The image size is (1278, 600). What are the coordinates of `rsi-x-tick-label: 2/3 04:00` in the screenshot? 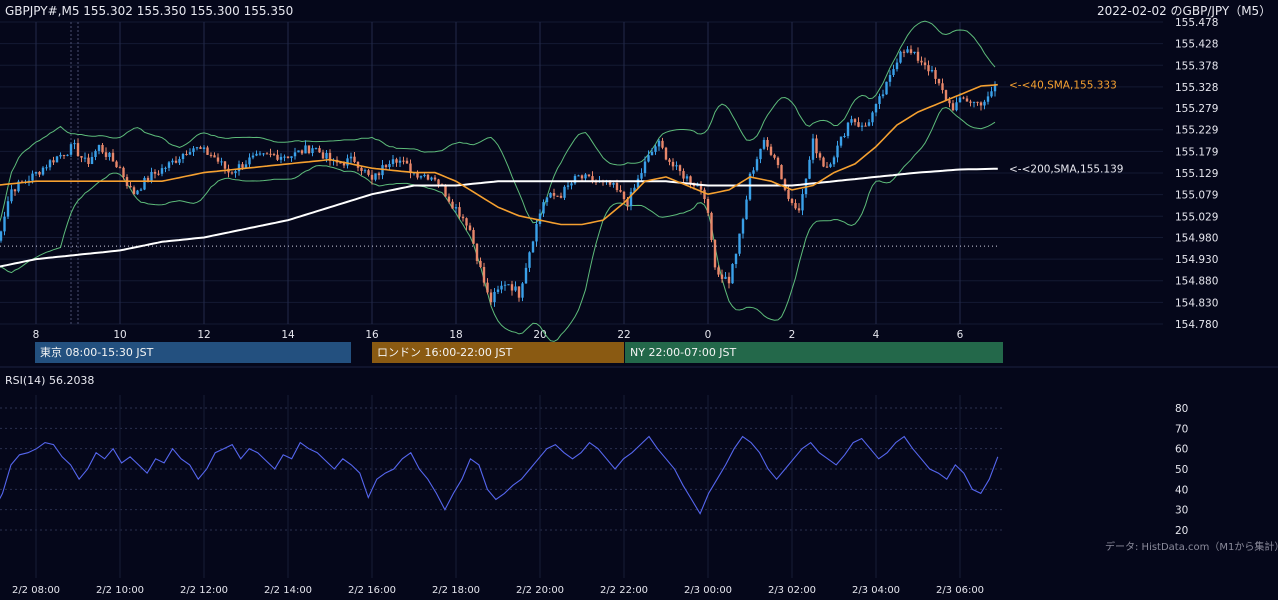 It's located at (876, 590).